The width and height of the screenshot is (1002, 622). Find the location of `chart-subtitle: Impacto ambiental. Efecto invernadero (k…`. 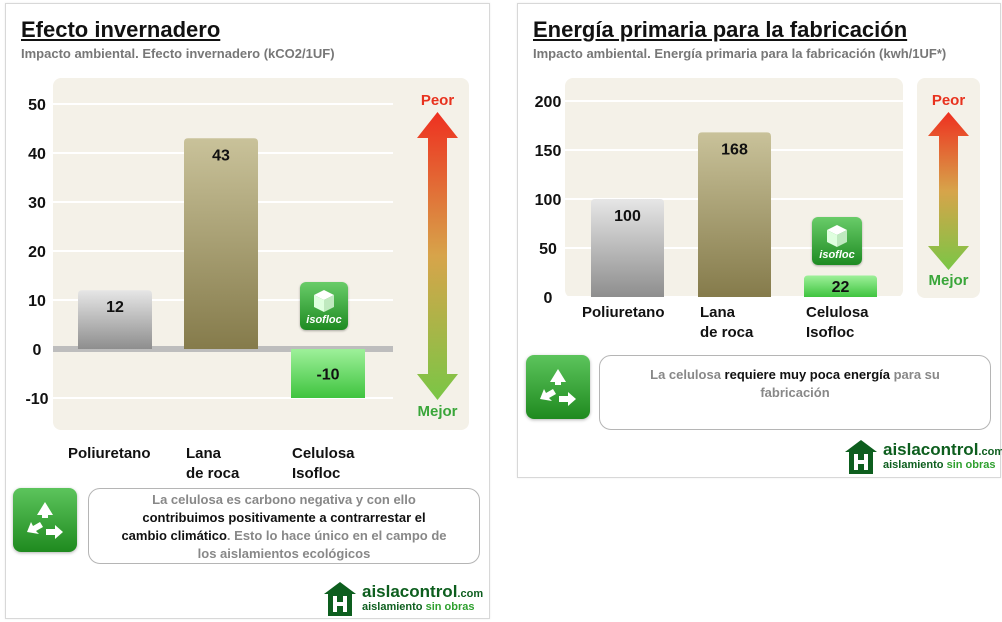

chart-subtitle: Impacto ambiental. Efecto invernadero (k… is located at coordinates (178, 53).